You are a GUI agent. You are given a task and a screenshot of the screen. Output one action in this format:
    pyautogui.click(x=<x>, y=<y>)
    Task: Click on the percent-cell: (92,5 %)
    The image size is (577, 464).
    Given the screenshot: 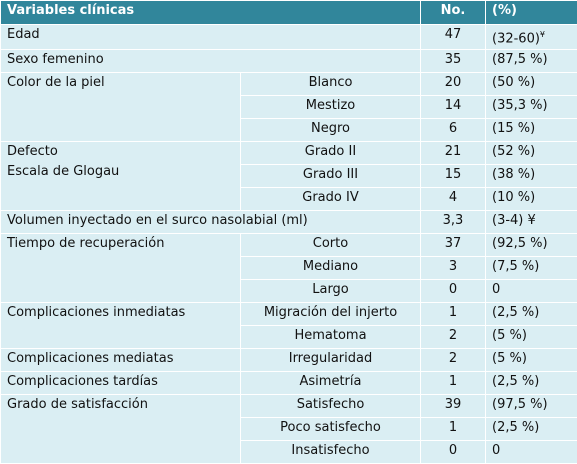 What is the action you would take?
    pyautogui.click(x=531, y=245)
    